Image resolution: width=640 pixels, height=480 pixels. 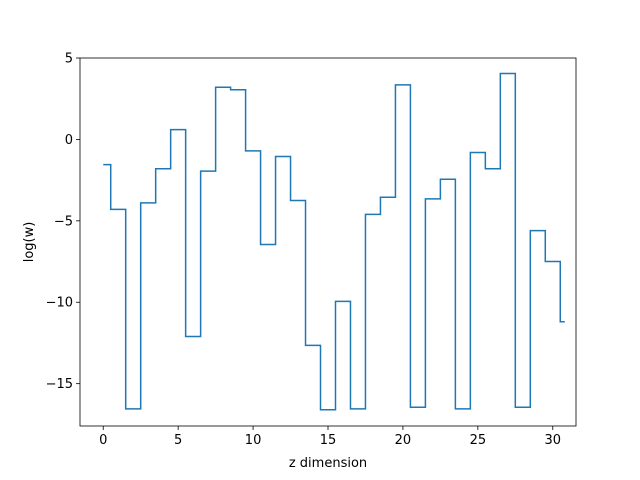 I want to click on x-tick-label: 25, so click(x=478, y=440).